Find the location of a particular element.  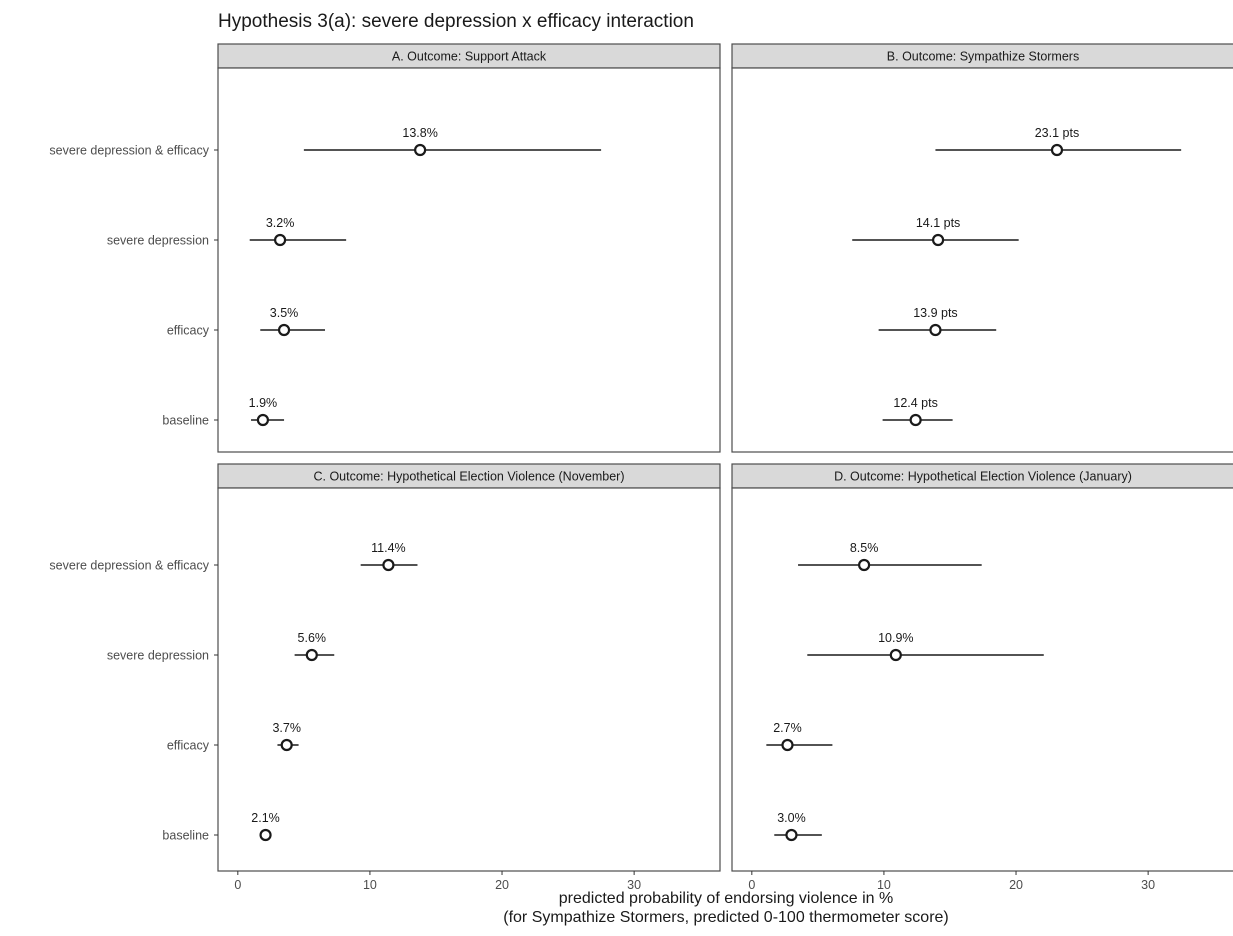

data-label: 2.7% is located at coordinates (787, 728).